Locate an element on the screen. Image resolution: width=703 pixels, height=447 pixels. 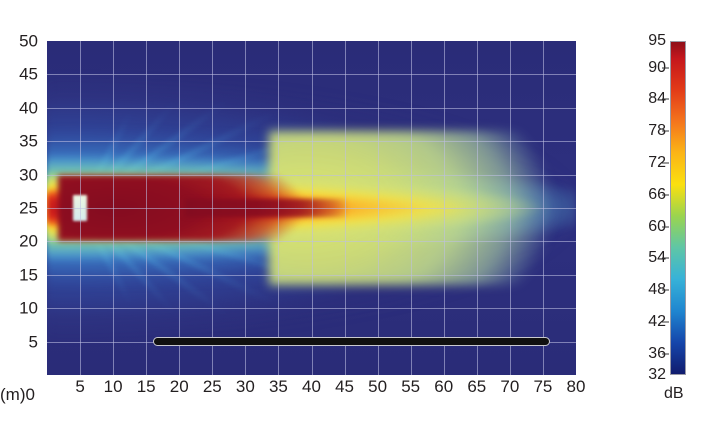
y-axis: 5 10 15 20 25 30 35 40 45 50 is located at coordinates (21, 212).